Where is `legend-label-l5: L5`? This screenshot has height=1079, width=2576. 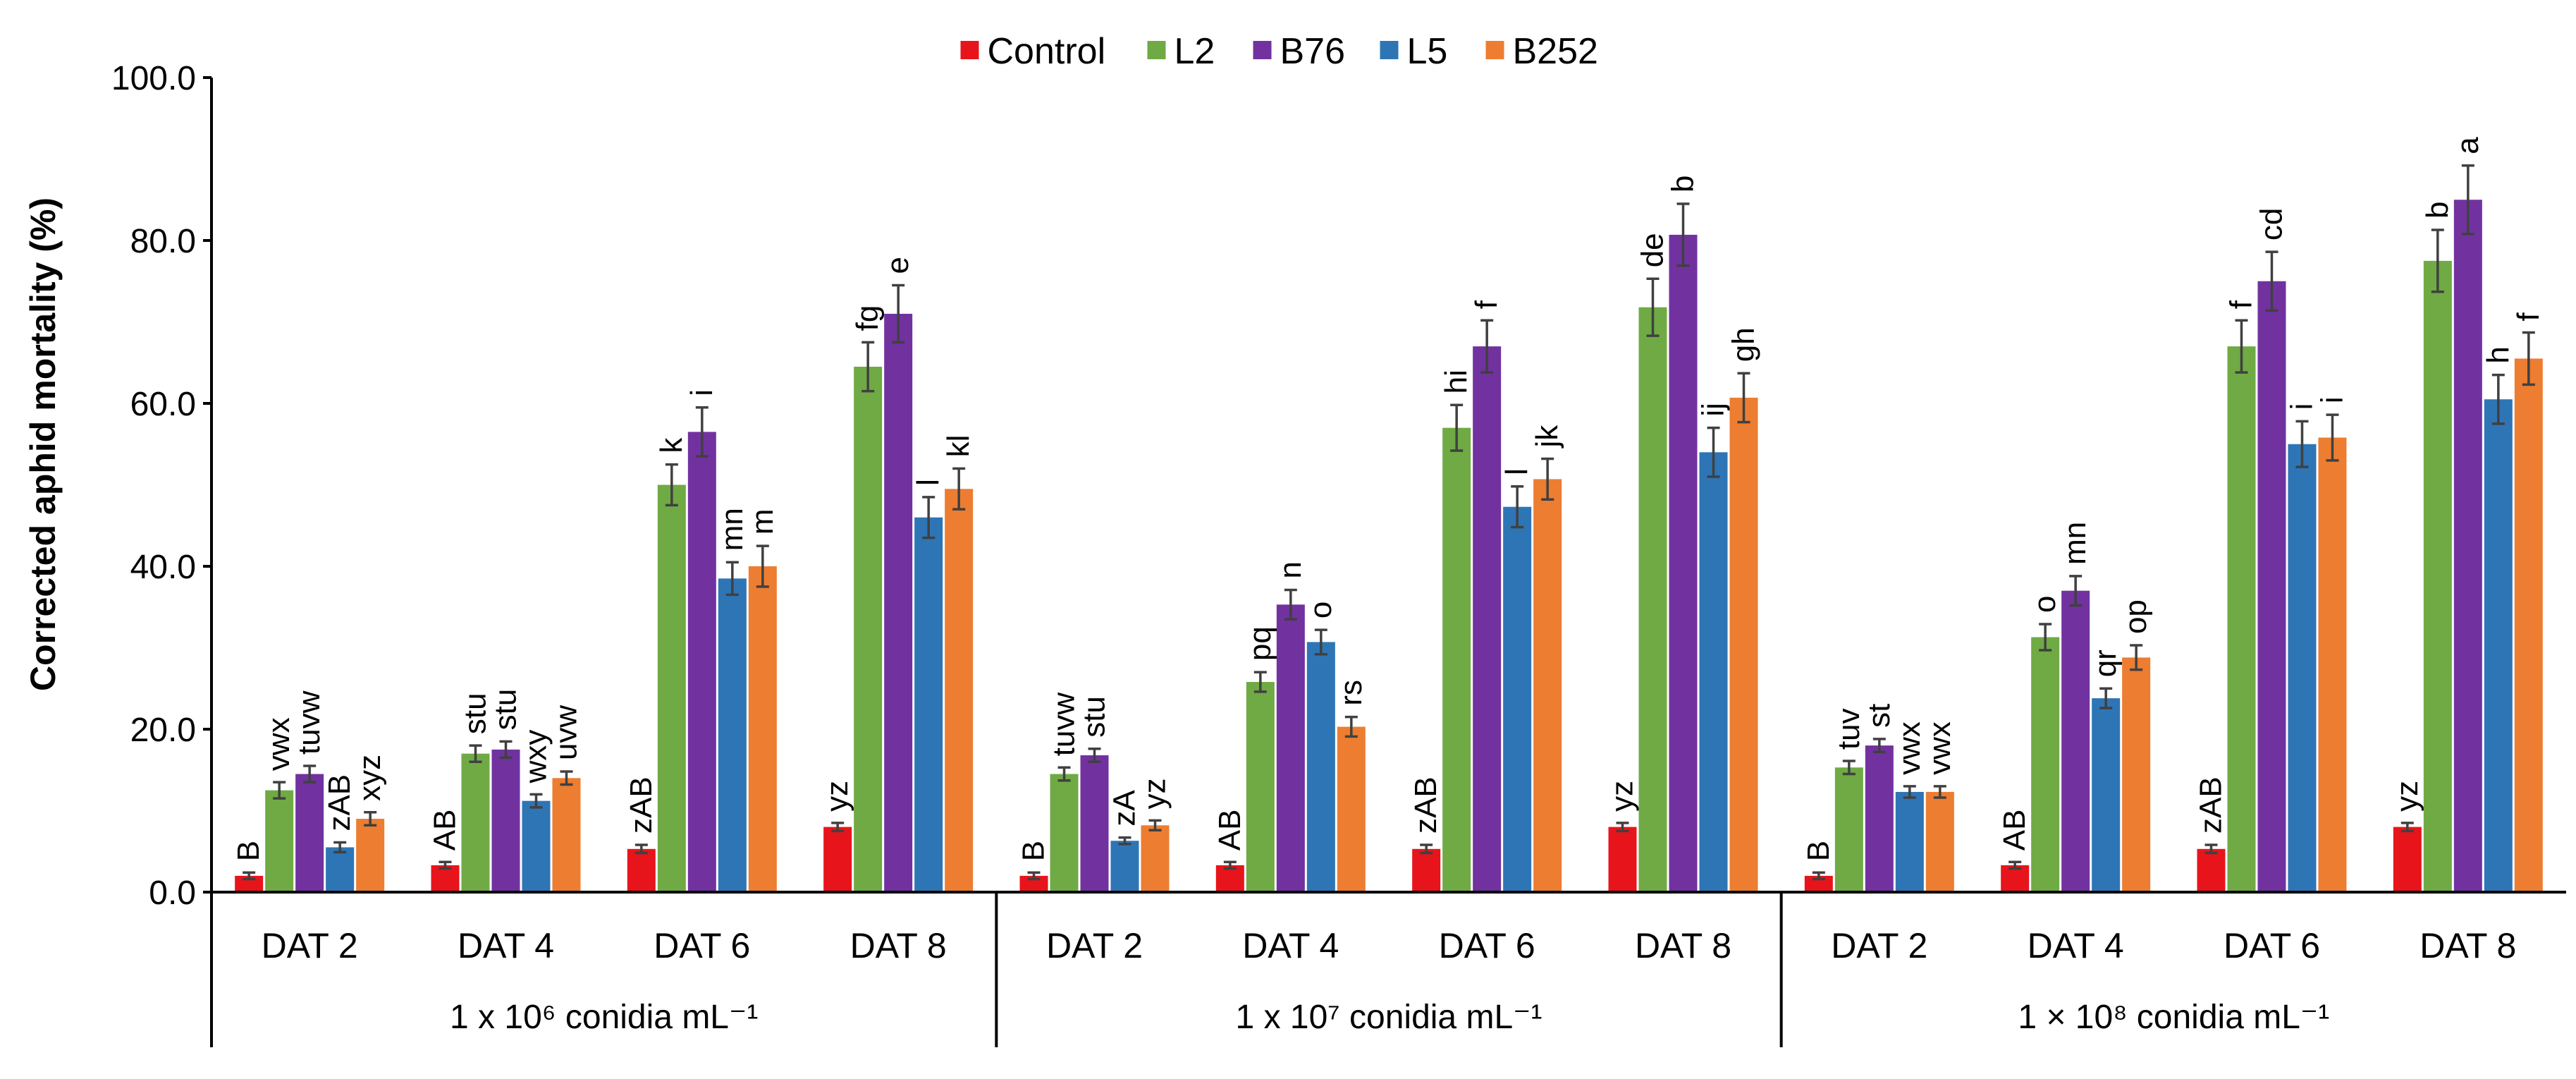 legend-label-l5: L5 is located at coordinates (1427, 52).